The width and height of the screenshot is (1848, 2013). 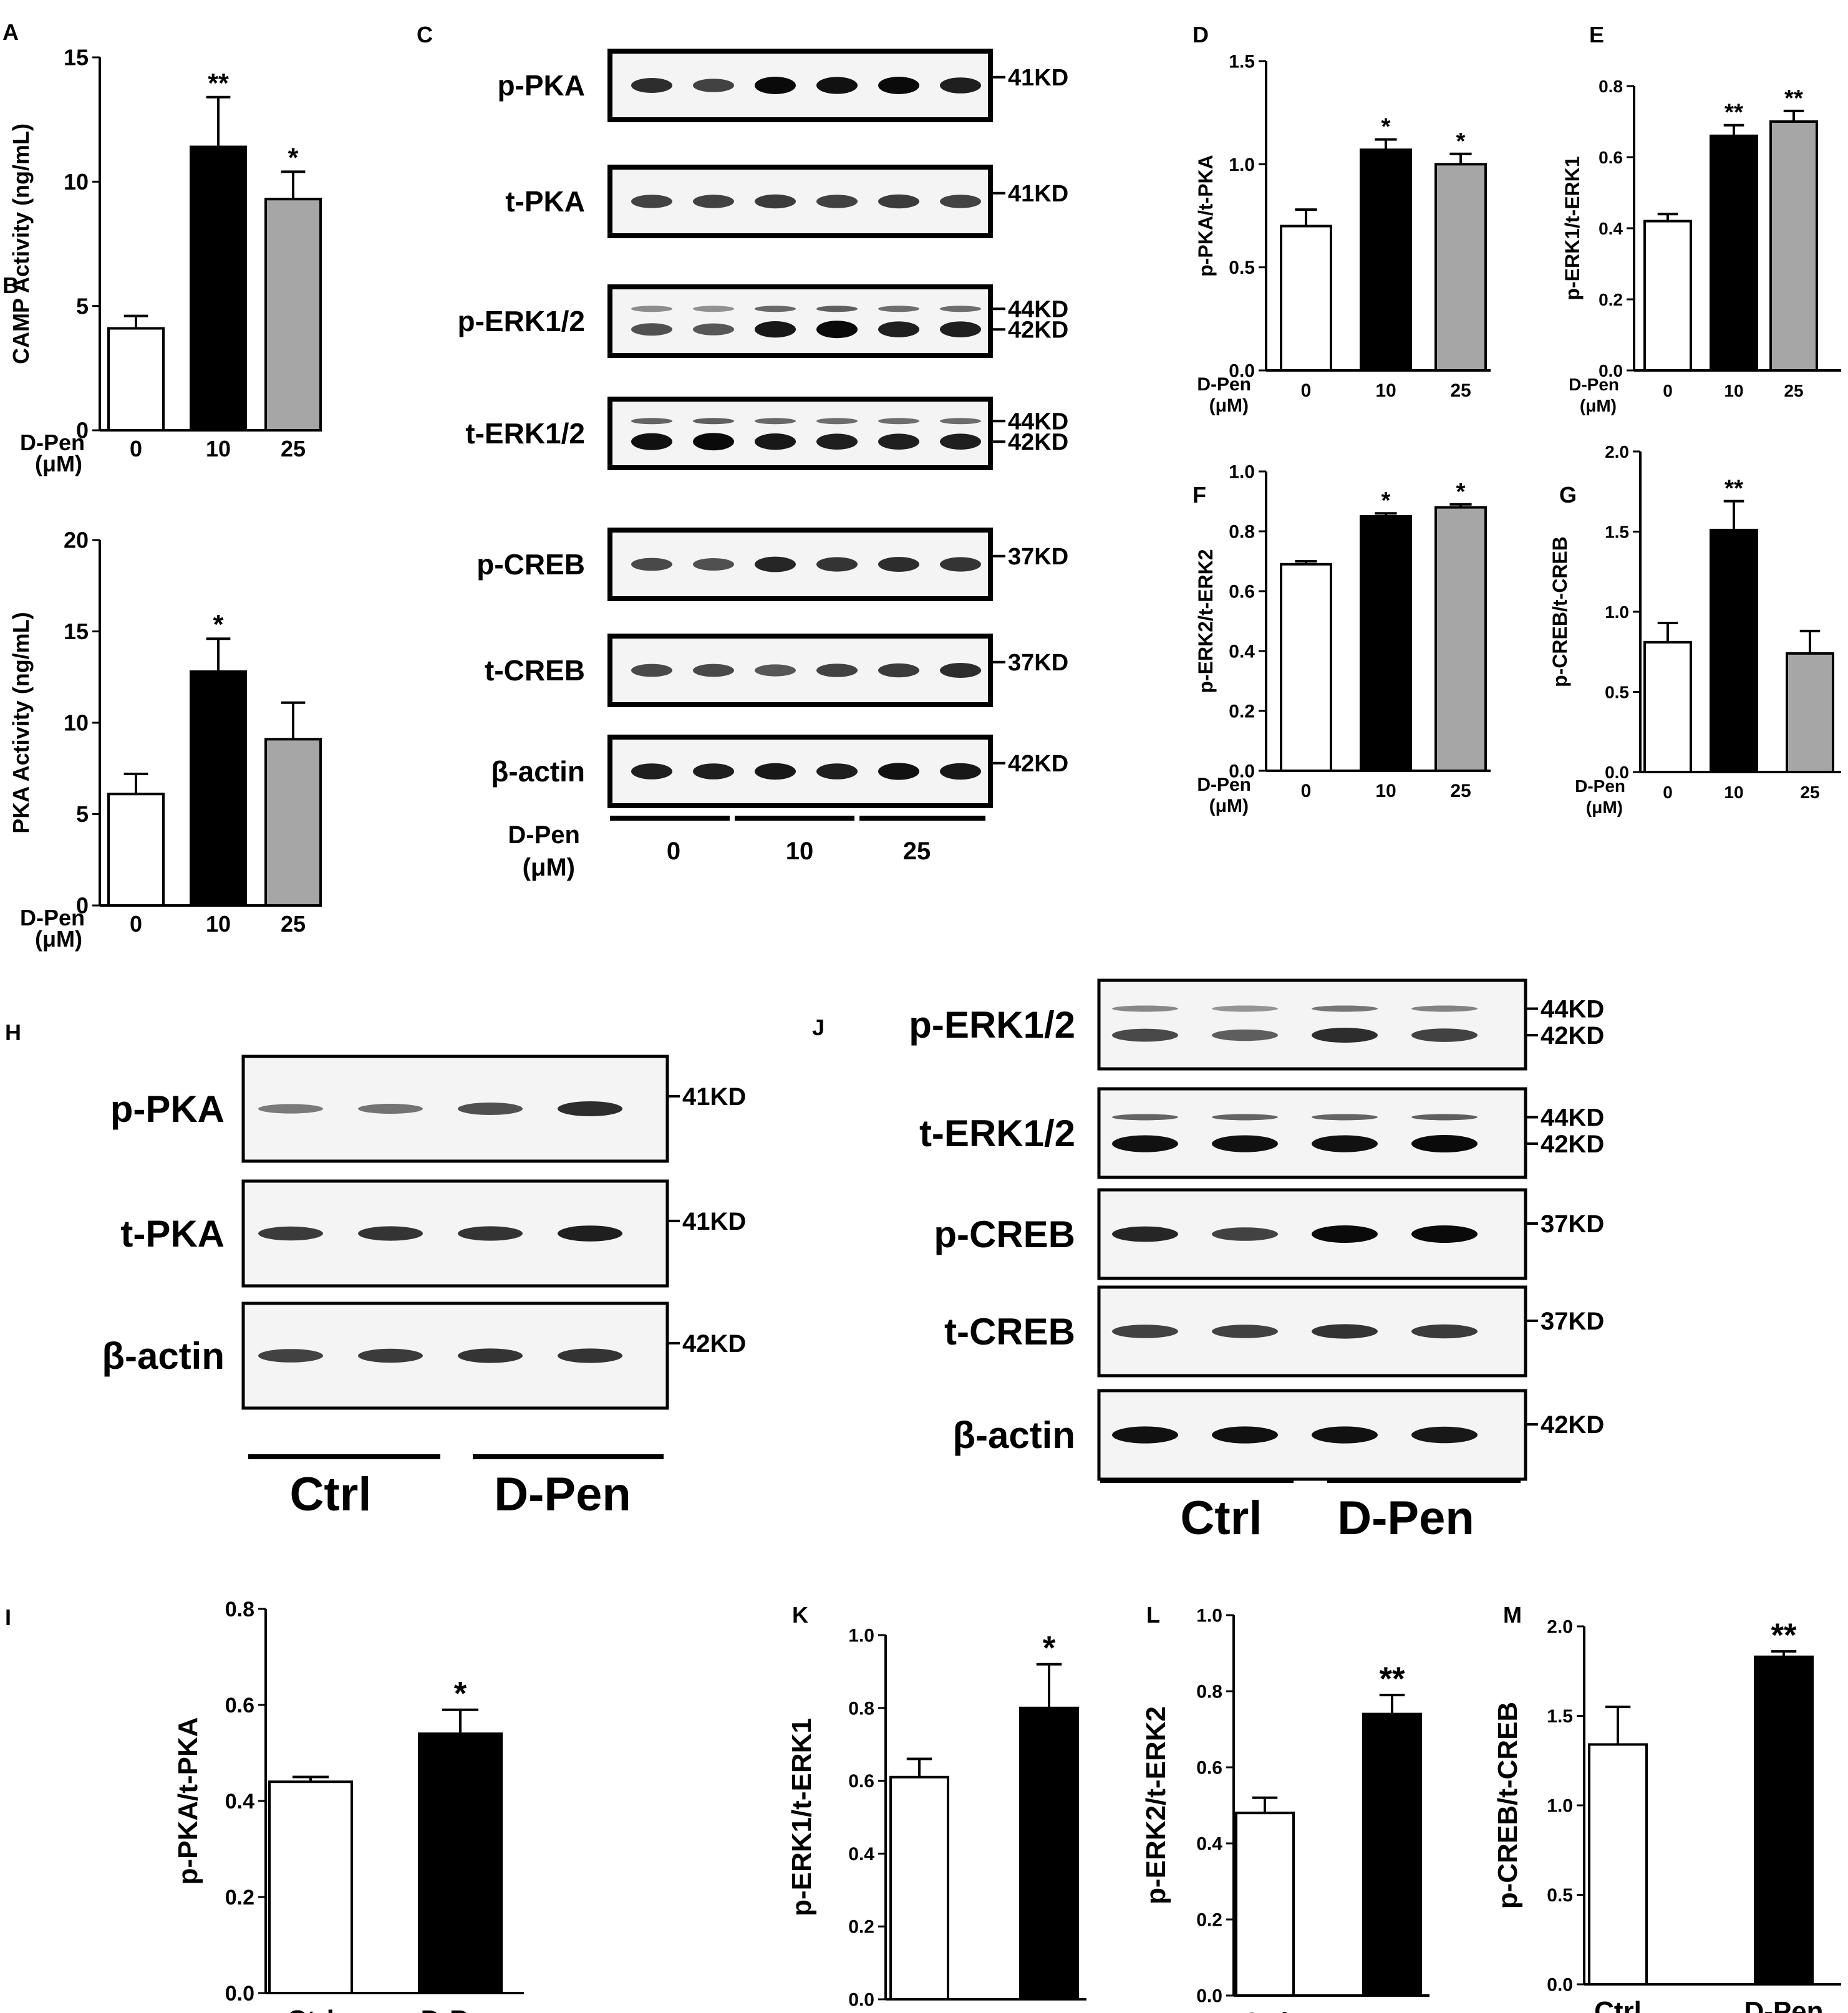 I want to click on x-tick-label-d-2: 25, so click(x=1460, y=391).